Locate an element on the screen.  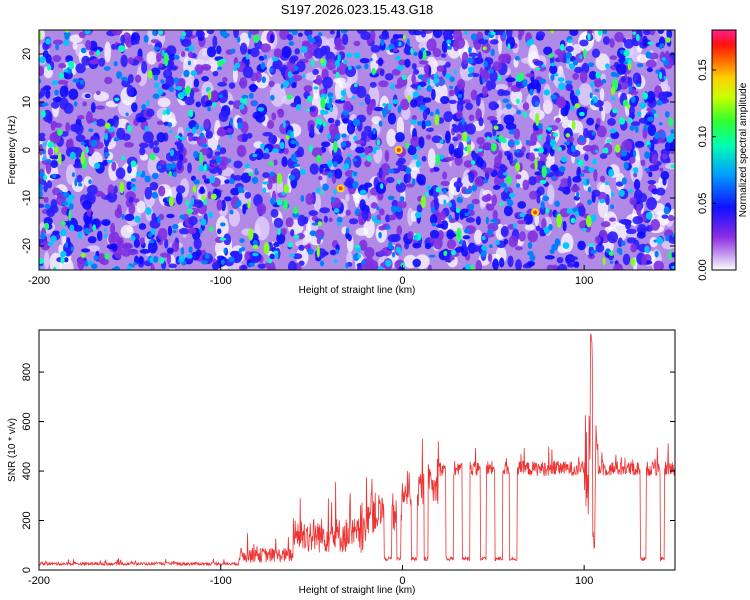
heatmap-x-tick-label: 100 is located at coordinates (584, 281).